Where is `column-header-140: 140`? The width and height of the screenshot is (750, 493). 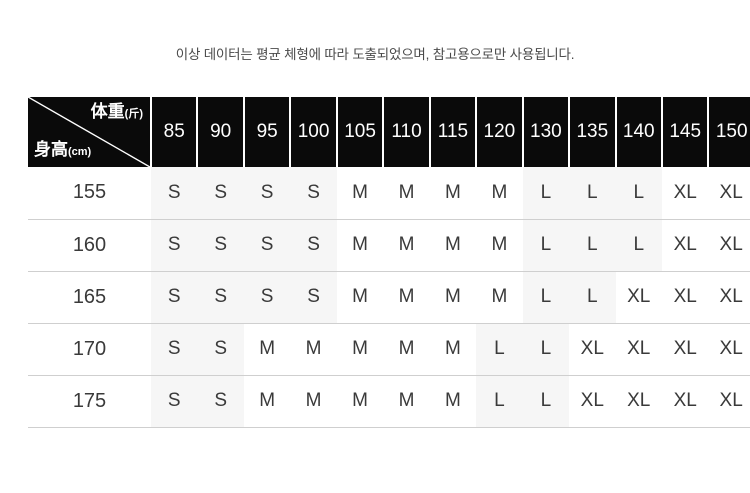
column-header-140: 140 is located at coordinates (638, 132).